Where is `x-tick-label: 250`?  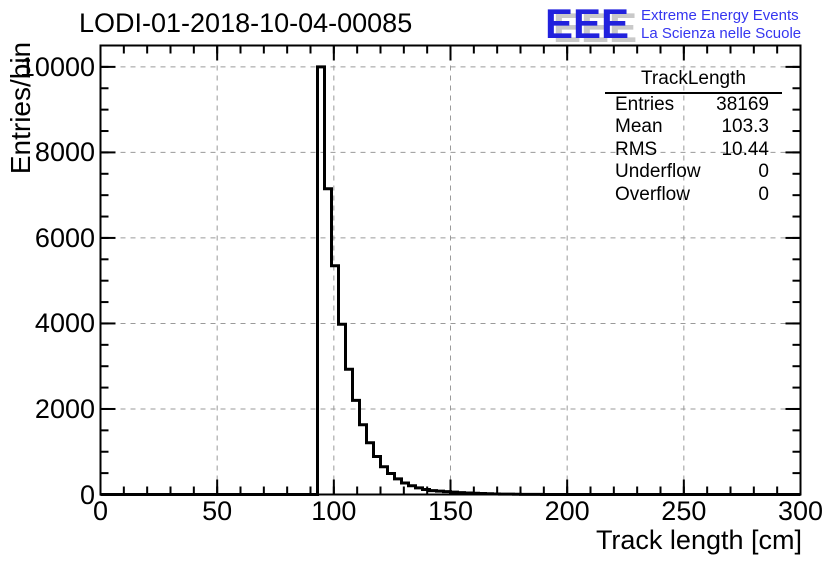 x-tick-label: 250 is located at coordinates (684, 511).